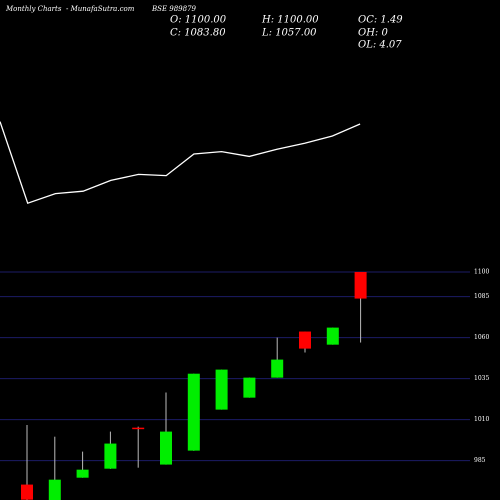  What do you see at coordinates (100, 9) in the screenshot?
I see `site: - MunafaSutra.com` at bounding box center [100, 9].